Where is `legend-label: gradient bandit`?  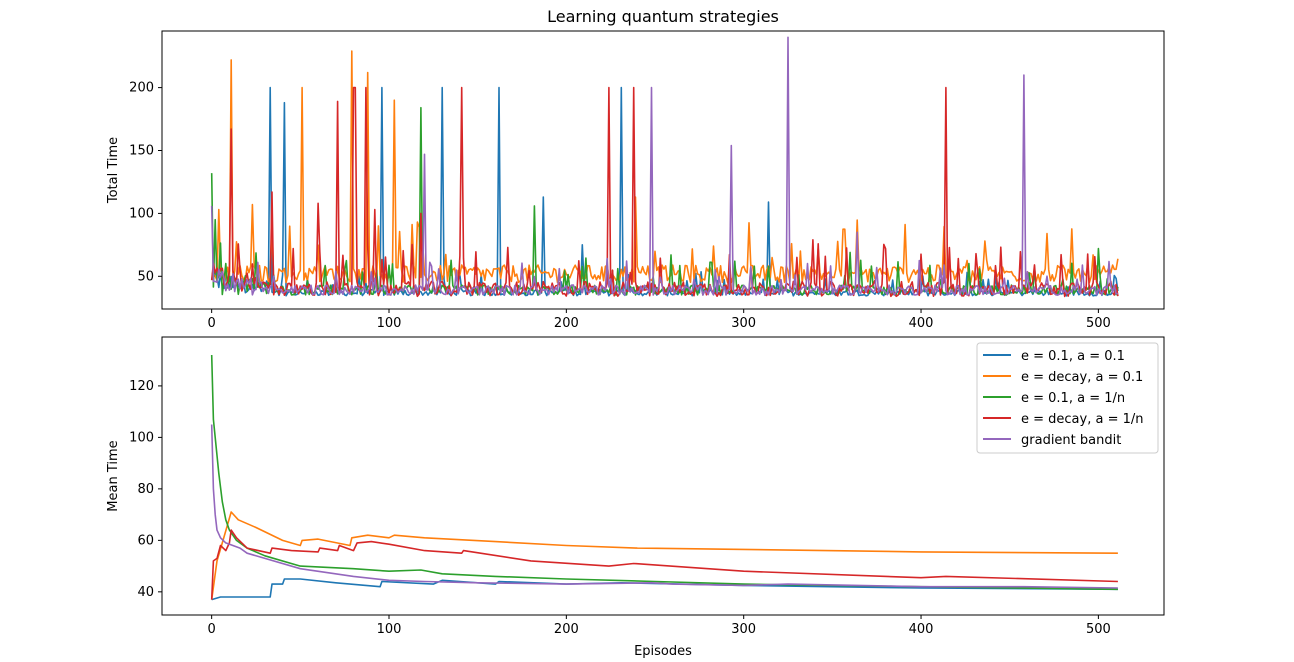
legend-label: gradient bandit is located at coordinates (1071, 440).